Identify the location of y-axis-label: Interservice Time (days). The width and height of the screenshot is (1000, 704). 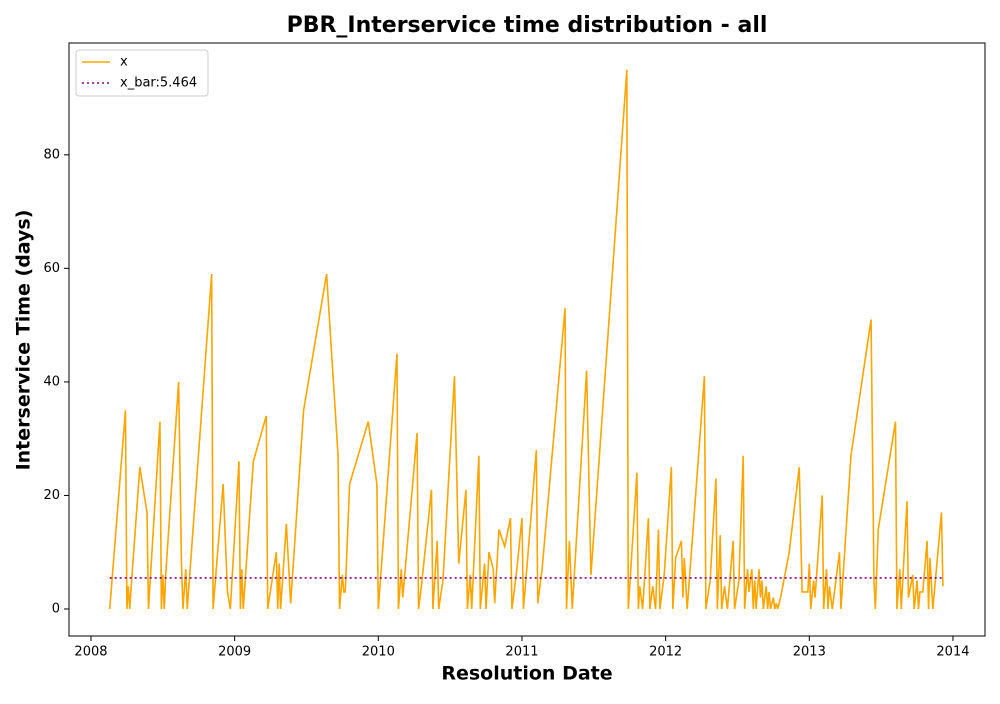
(24, 340).